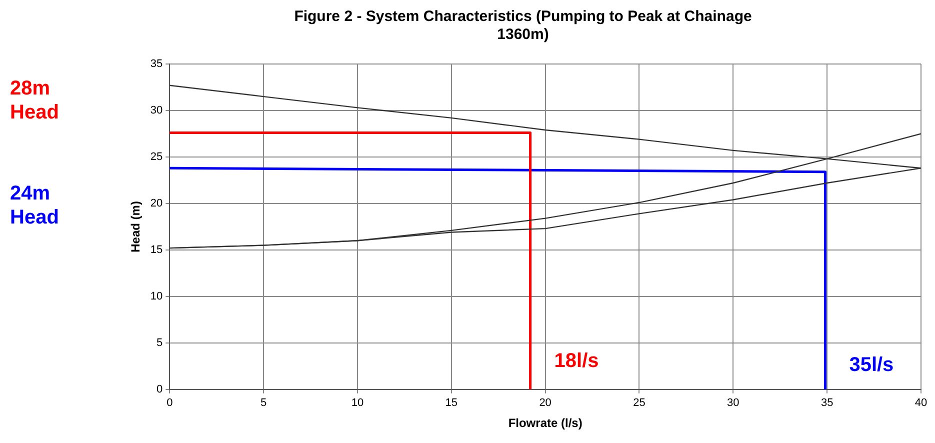  Describe the element at coordinates (451, 403) in the screenshot. I see `x-tick-label: 15` at that location.